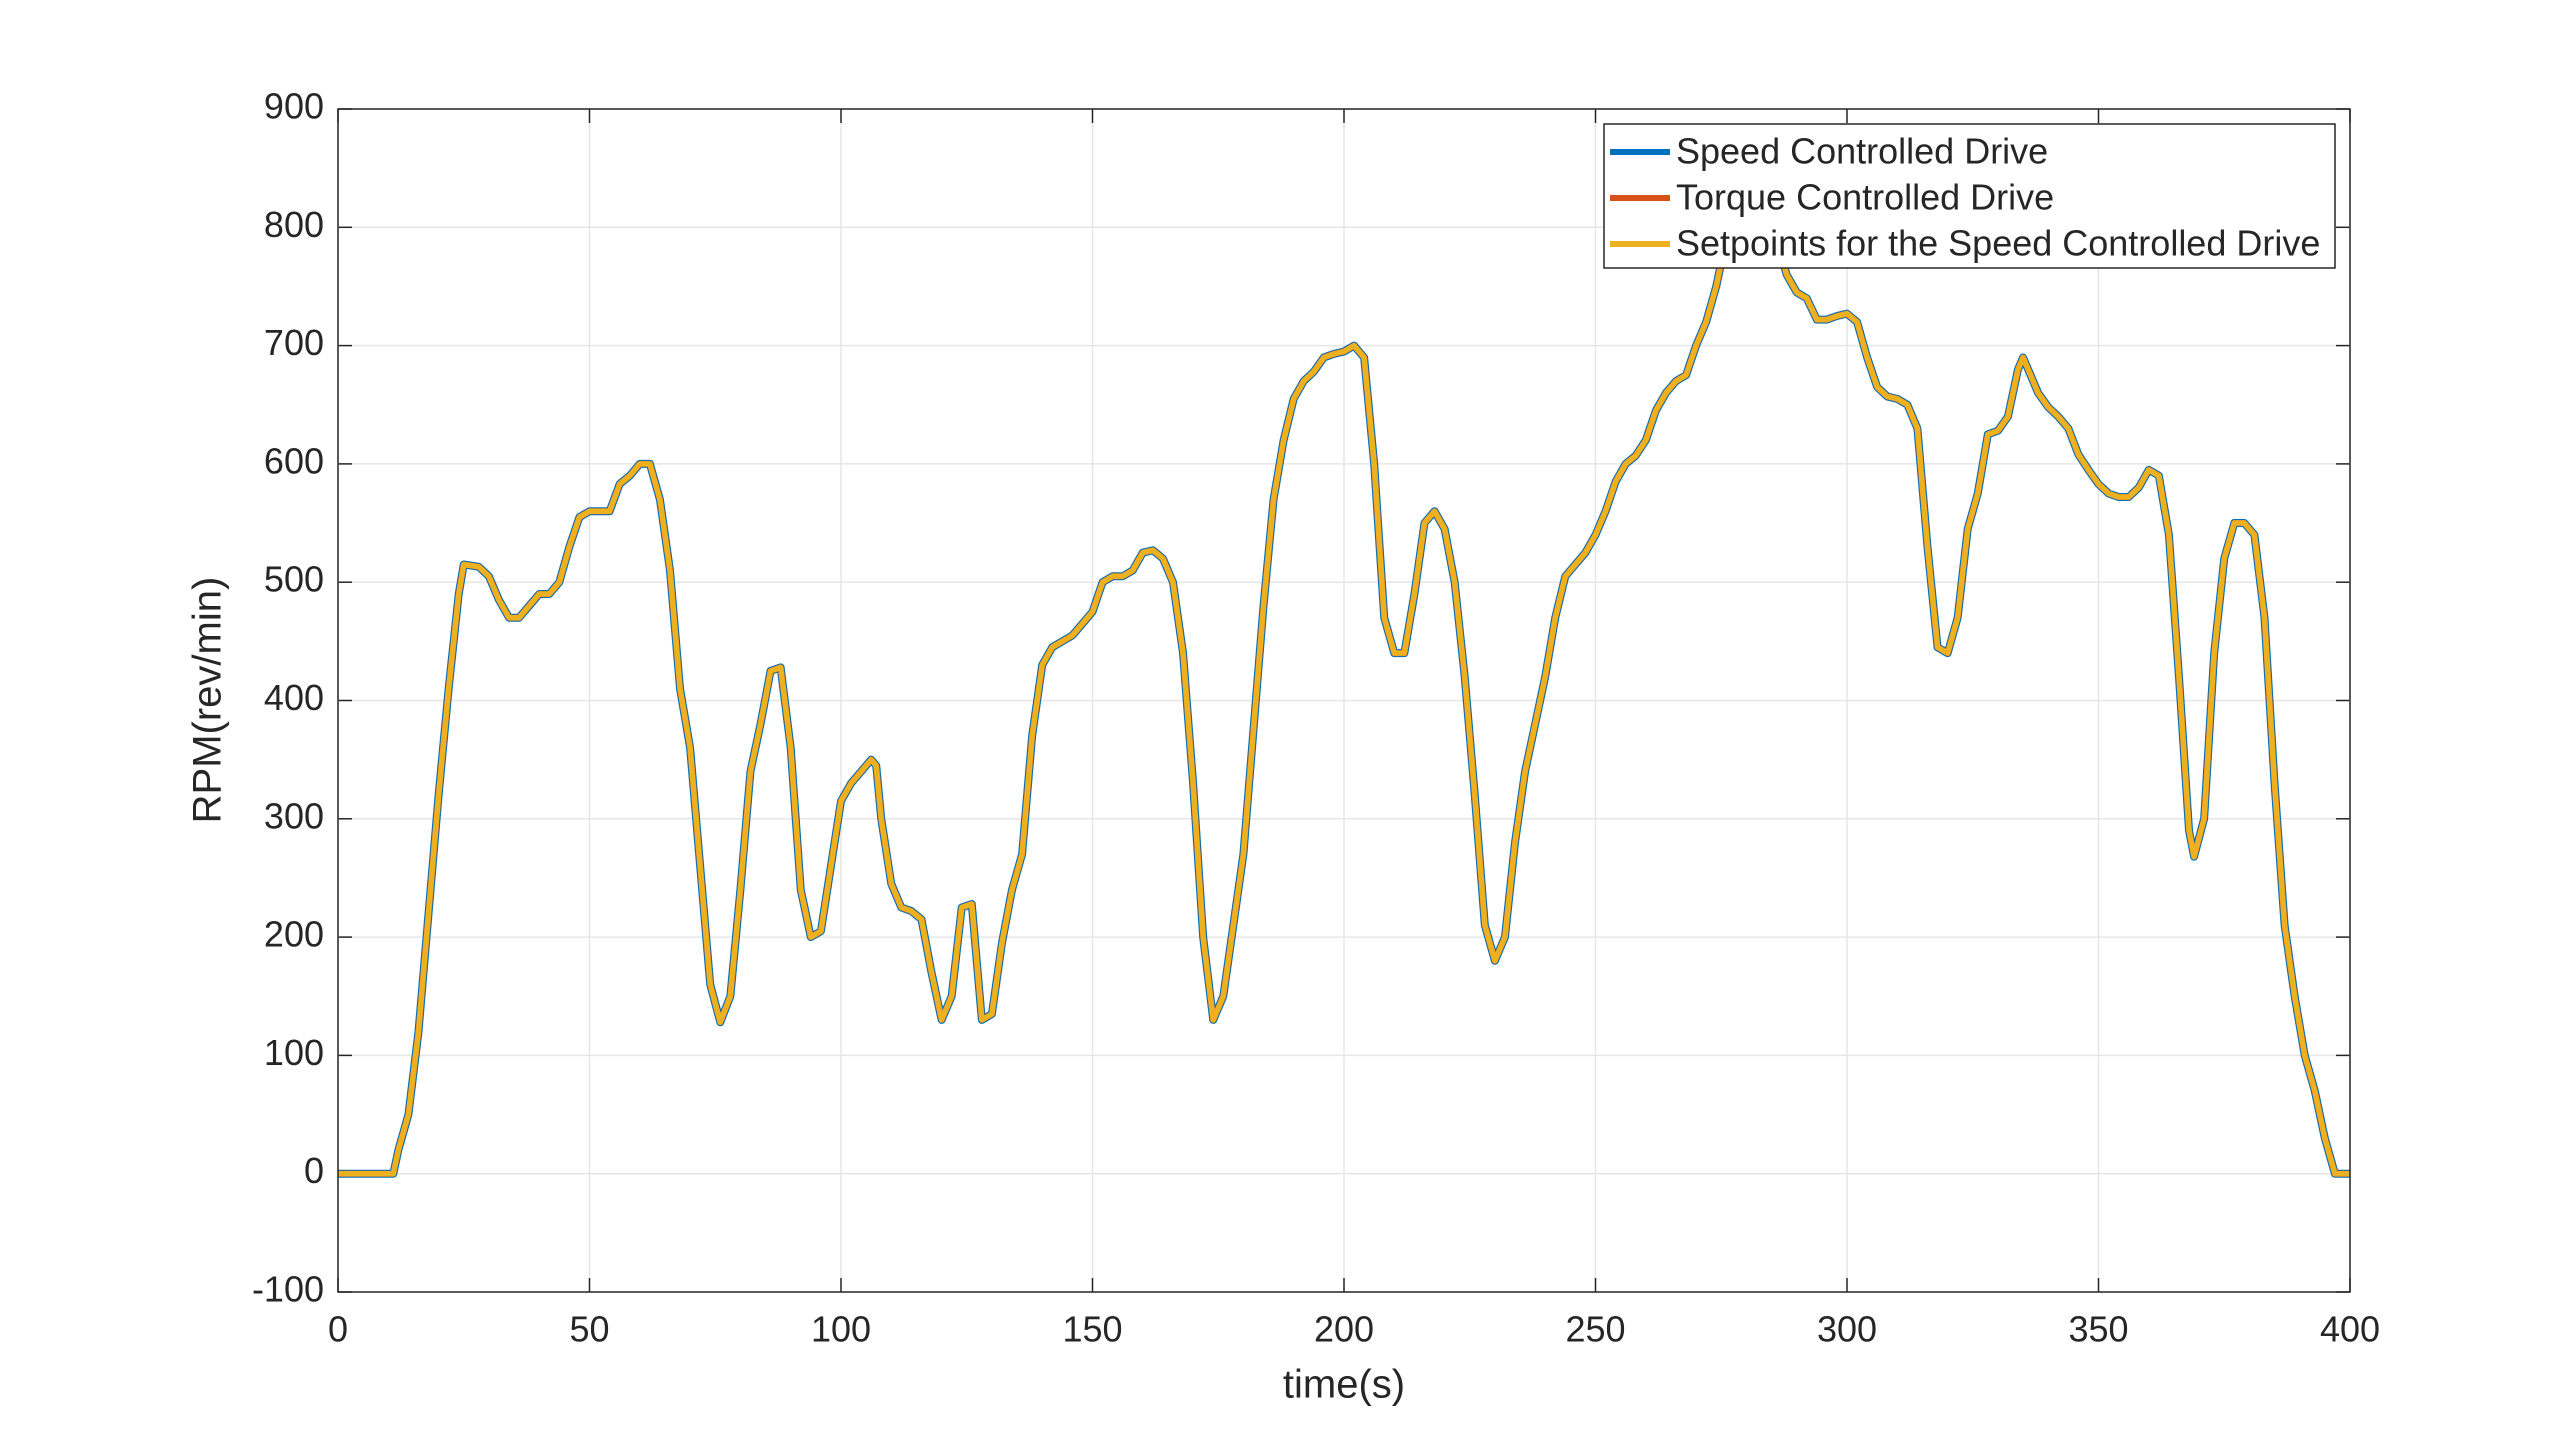 The width and height of the screenshot is (2560, 1431). I want to click on y-tick-label: 900, so click(294, 106).